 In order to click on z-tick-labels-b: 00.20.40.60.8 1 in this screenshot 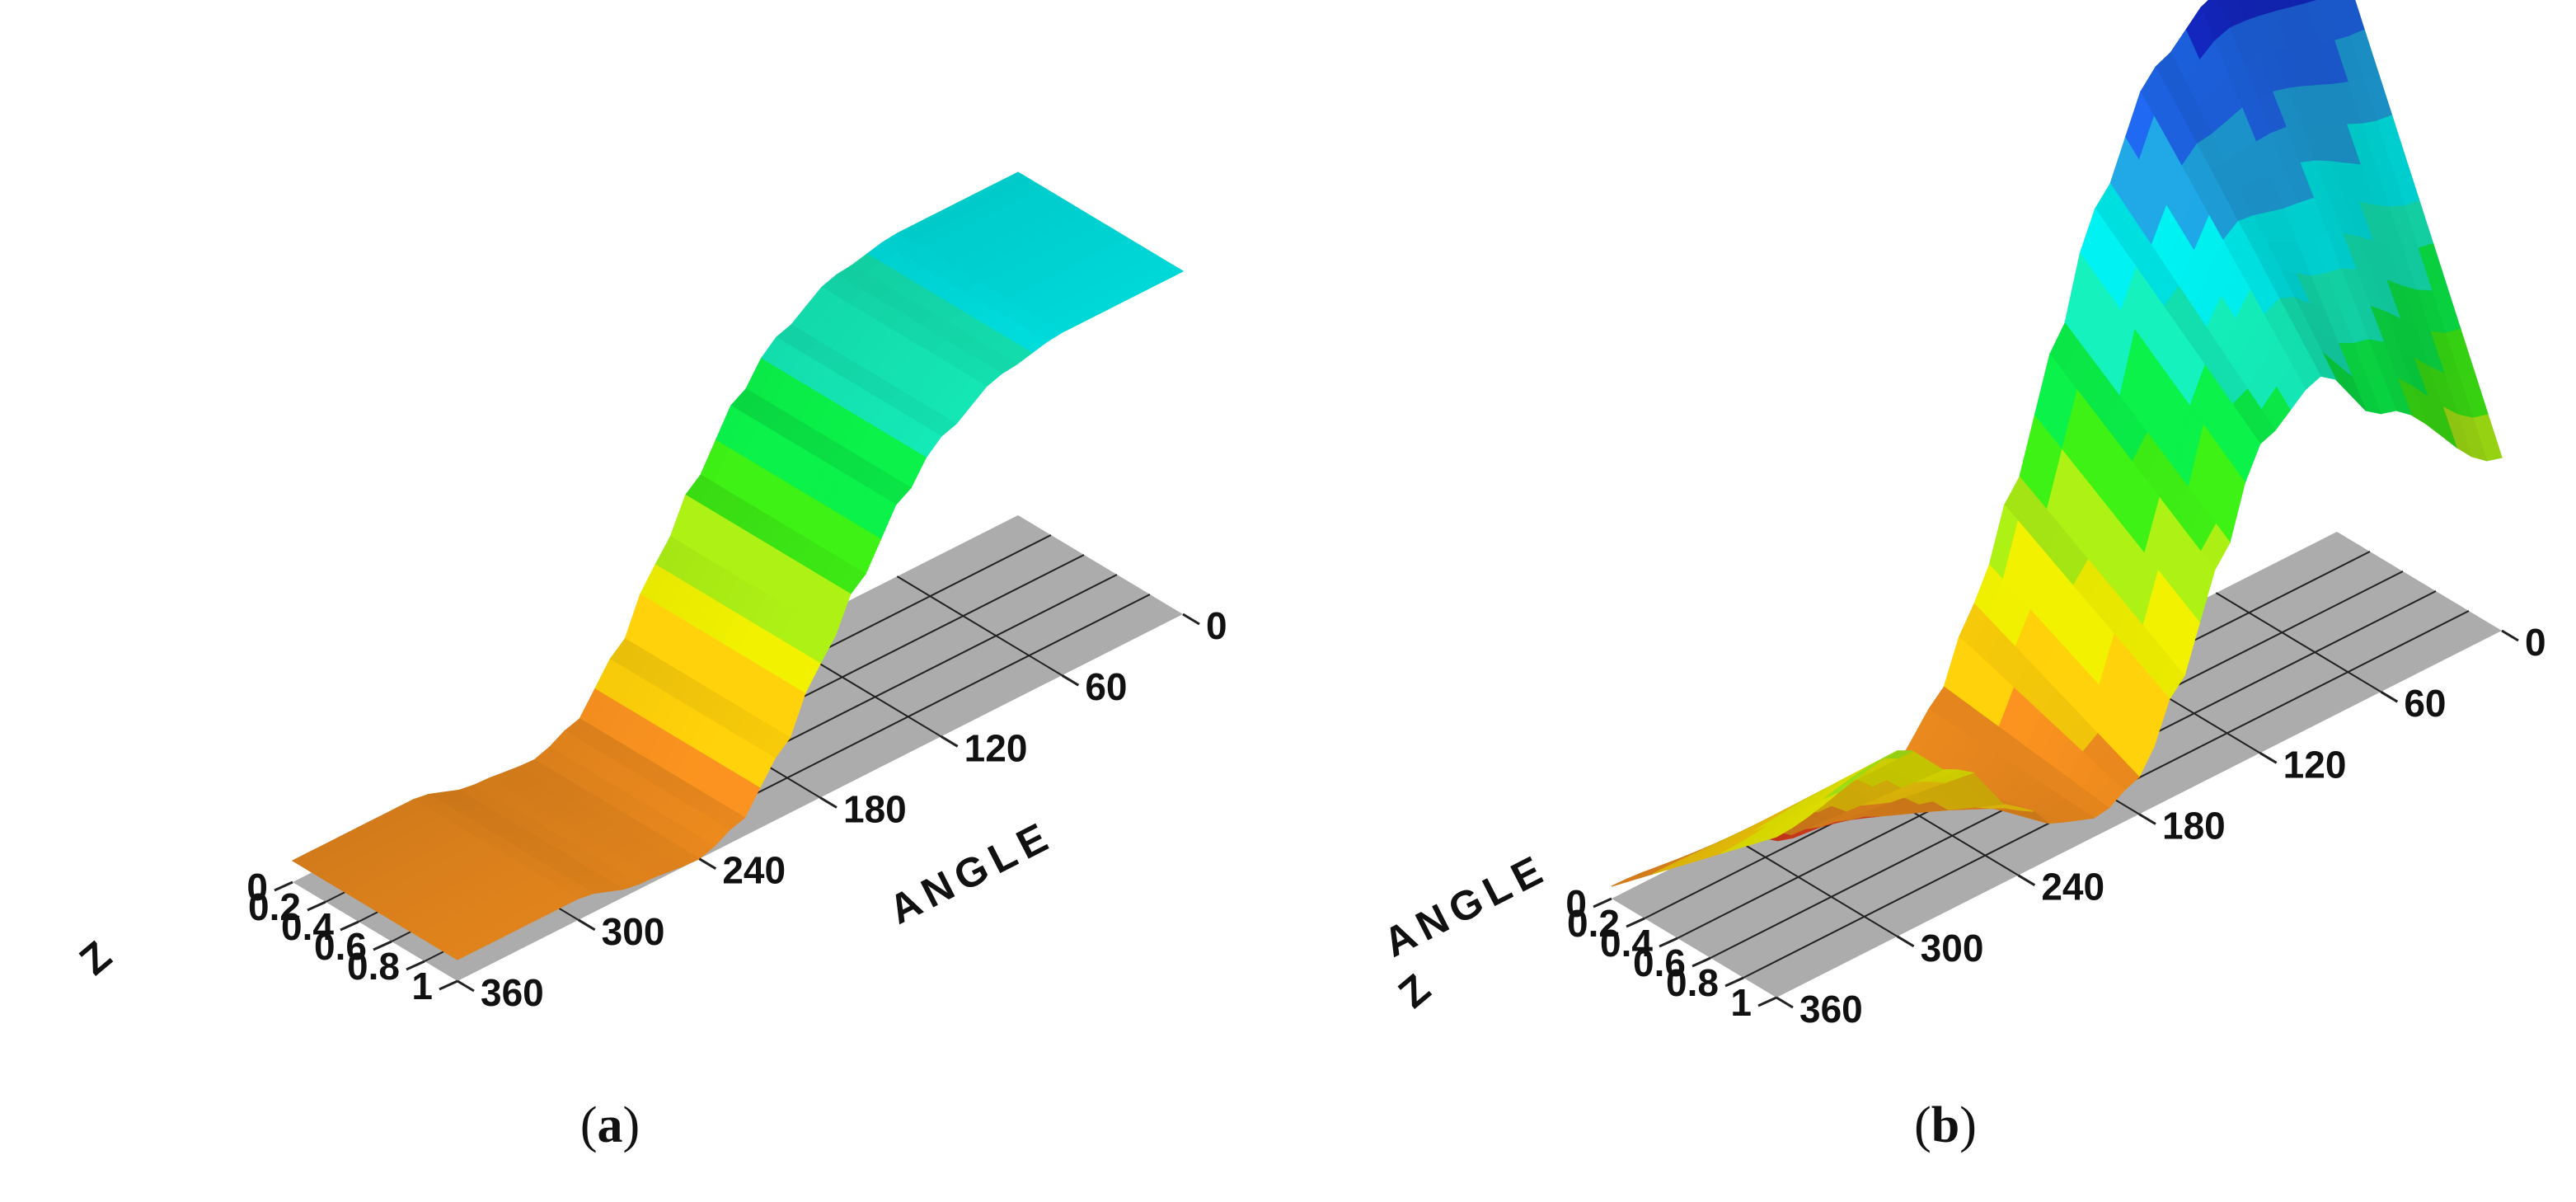, I will do `click(1671, 953)`.